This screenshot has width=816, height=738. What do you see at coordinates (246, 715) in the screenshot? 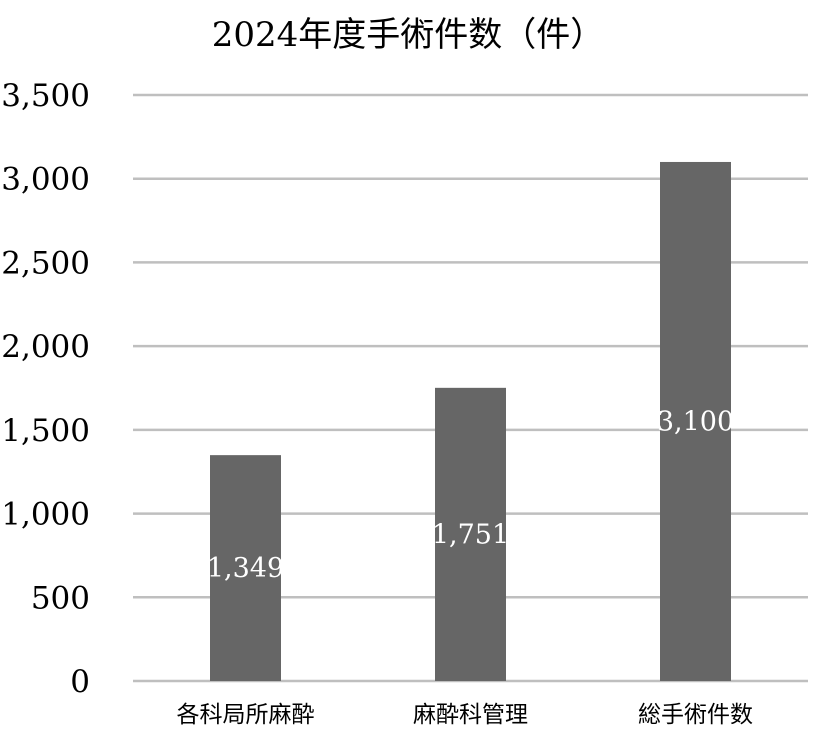
I see `x-tick-label: 各科局所麻酔` at bounding box center [246, 715].